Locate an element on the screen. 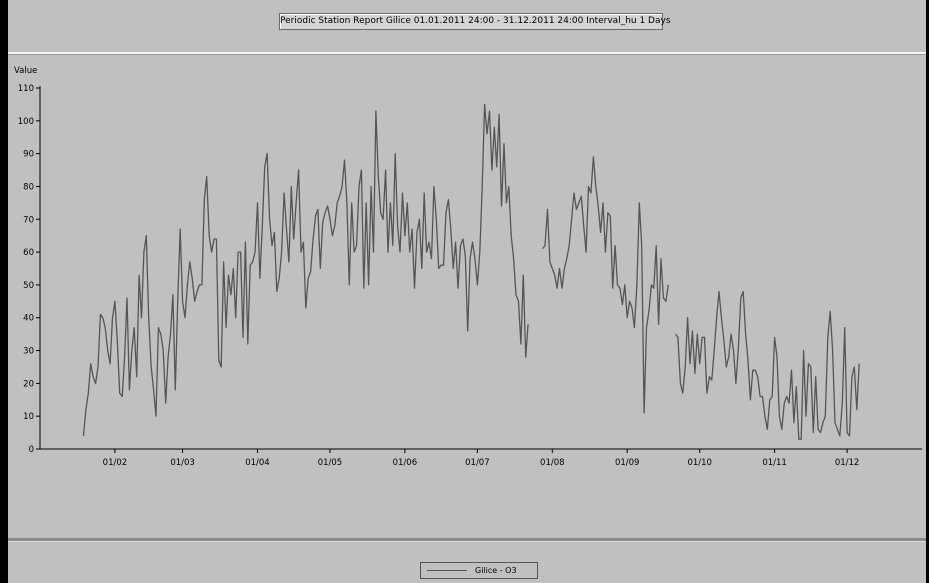 The width and height of the screenshot is (929, 583). x-tick-label: 01/02 is located at coordinates (115, 463).